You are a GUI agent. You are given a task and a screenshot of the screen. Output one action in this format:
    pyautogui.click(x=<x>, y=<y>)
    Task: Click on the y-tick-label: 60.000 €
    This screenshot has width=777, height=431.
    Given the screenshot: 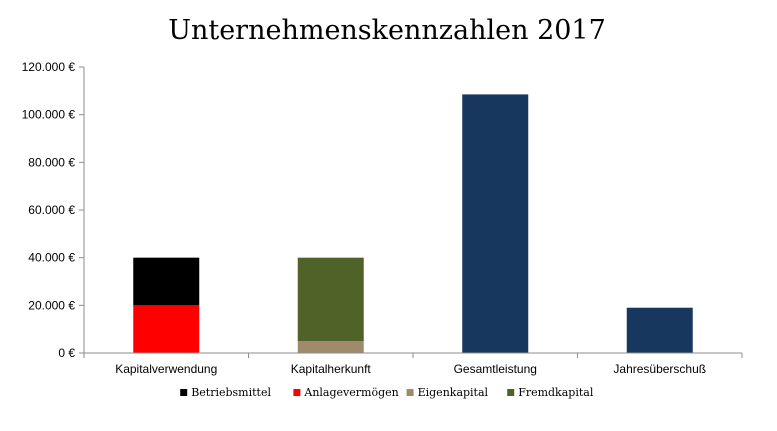 What is the action you would take?
    pyautogui.click(x=51, y=210)
    